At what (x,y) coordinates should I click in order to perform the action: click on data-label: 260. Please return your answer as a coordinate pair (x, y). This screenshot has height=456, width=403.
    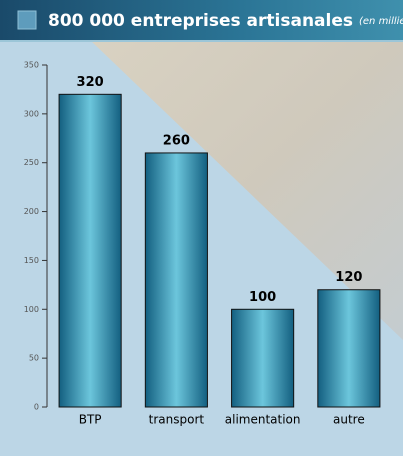
    Looking at the image, I should click on (176, 140).